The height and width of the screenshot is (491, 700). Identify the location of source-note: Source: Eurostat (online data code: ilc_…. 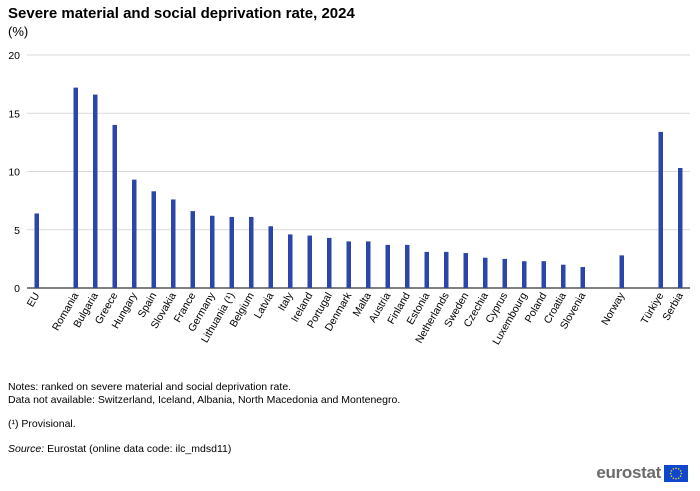
(119, 449).